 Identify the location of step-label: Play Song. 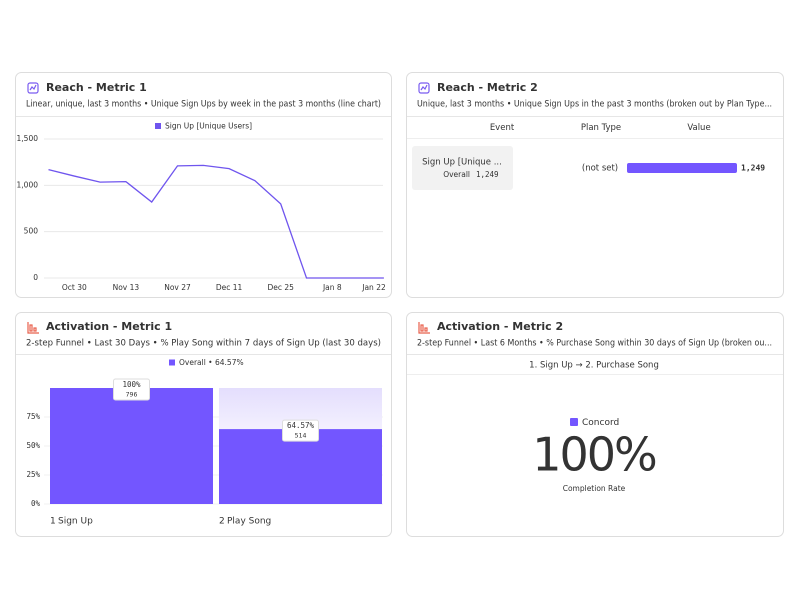
(249, 522).